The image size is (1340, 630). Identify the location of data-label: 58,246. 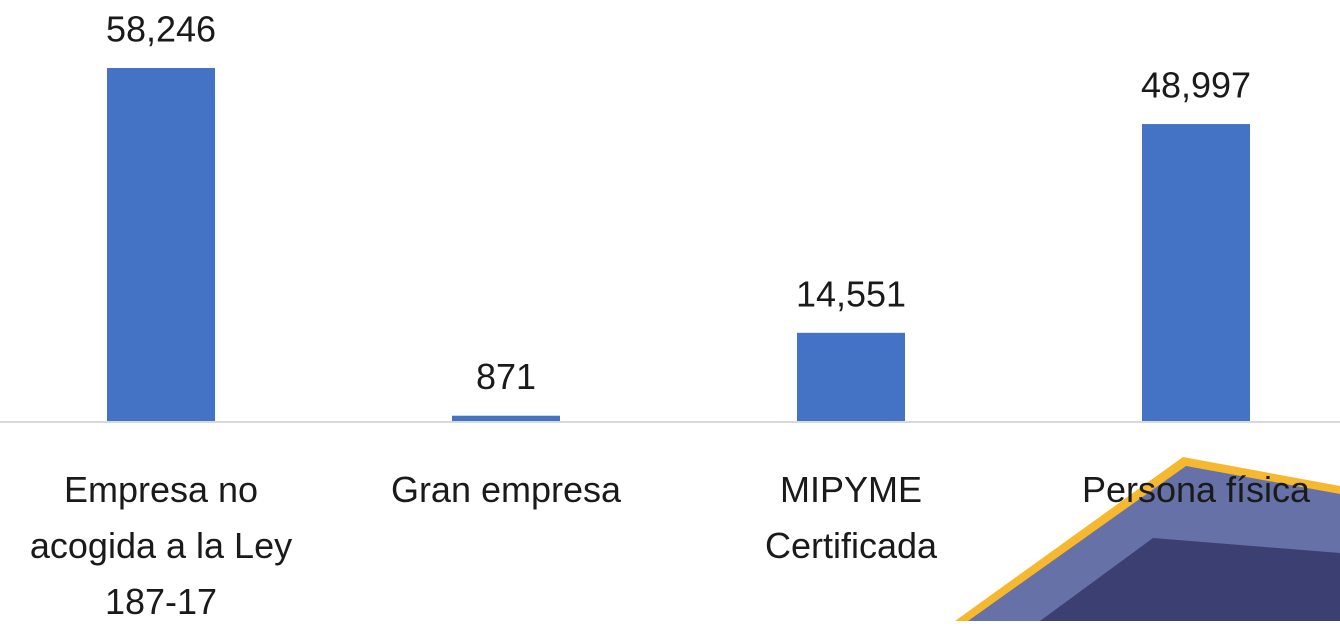
(161, 29).